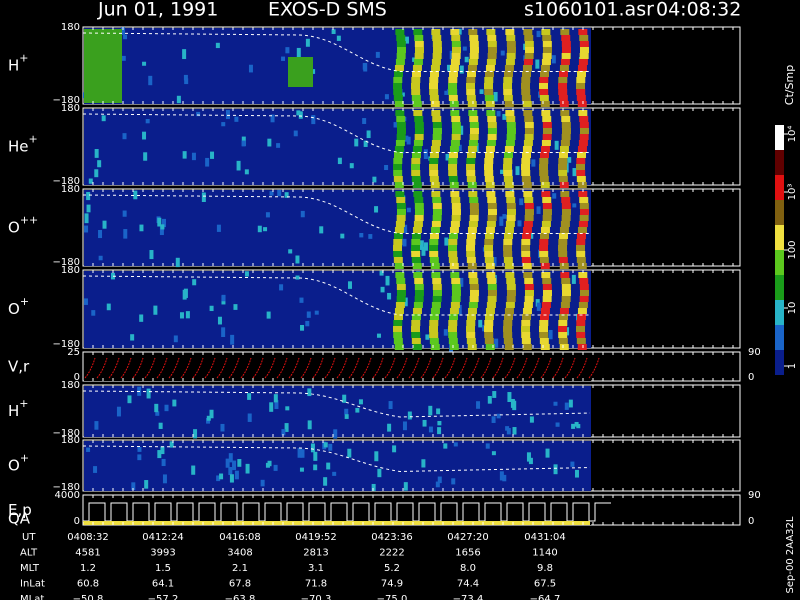  Describe the element at coordinates (70, 108) in the screenshot. I see `tick-label: 180` at that location.